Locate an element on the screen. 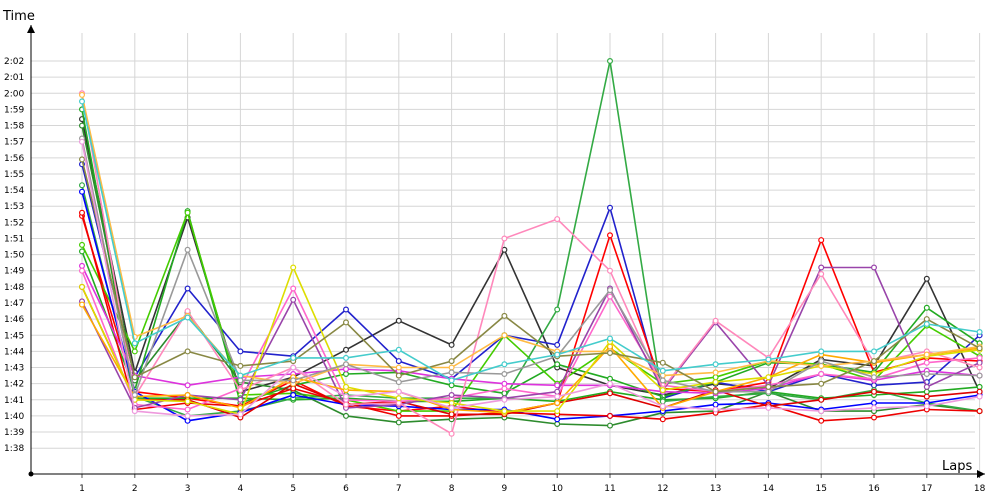 Image resolution: width=1000 pixels, height=500 pixels. y-tick-label: 1:59 is located at coordinates (14, 110).